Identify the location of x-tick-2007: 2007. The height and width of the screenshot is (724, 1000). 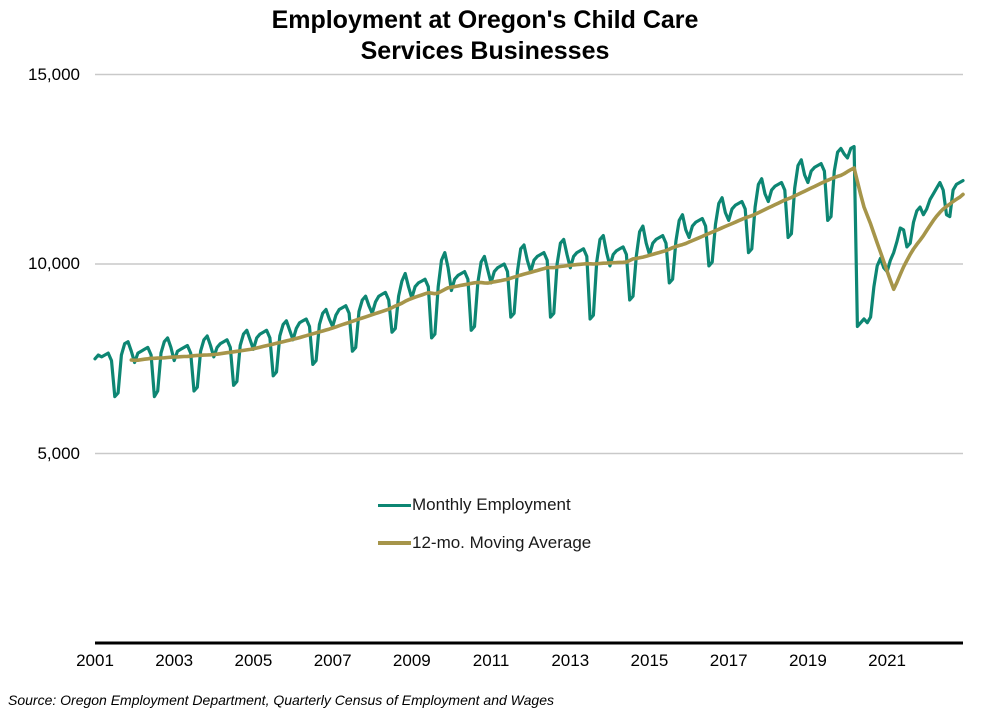
(332, 660).